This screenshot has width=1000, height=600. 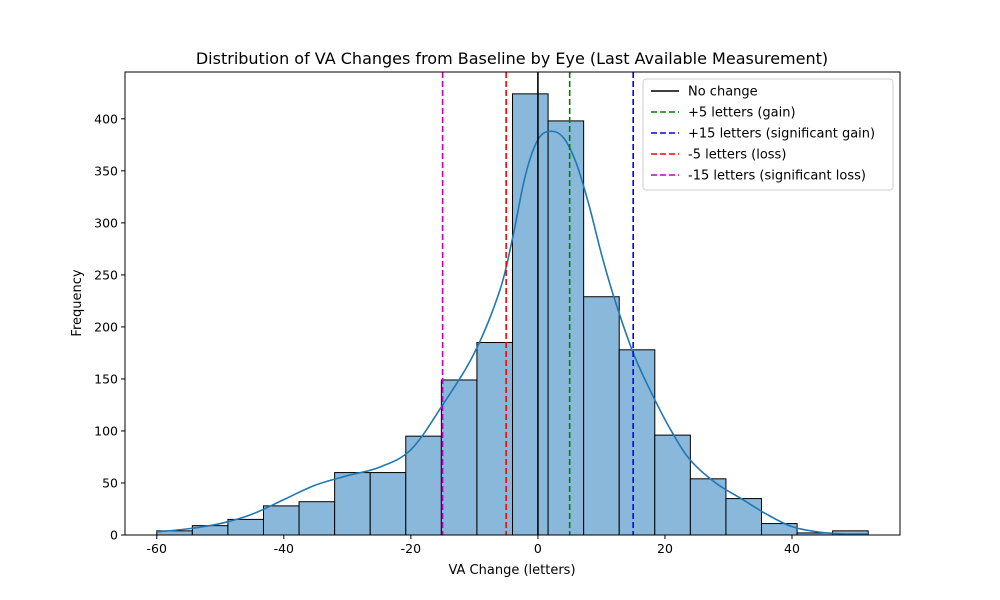 I want to click on y-tick-label: 200, so click(x=106, y=326).